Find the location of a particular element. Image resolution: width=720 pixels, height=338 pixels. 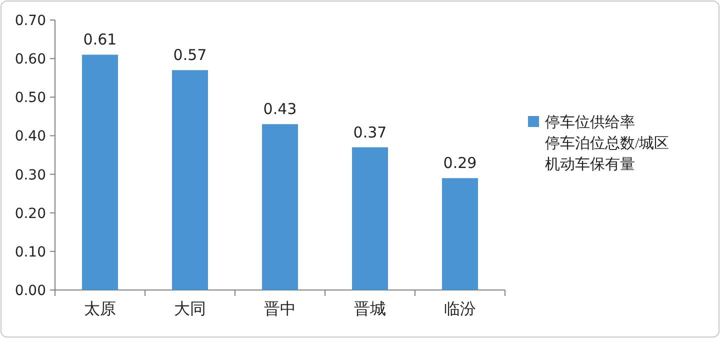

y-tick-label: 0.10 is located at coordinates (30, 252).